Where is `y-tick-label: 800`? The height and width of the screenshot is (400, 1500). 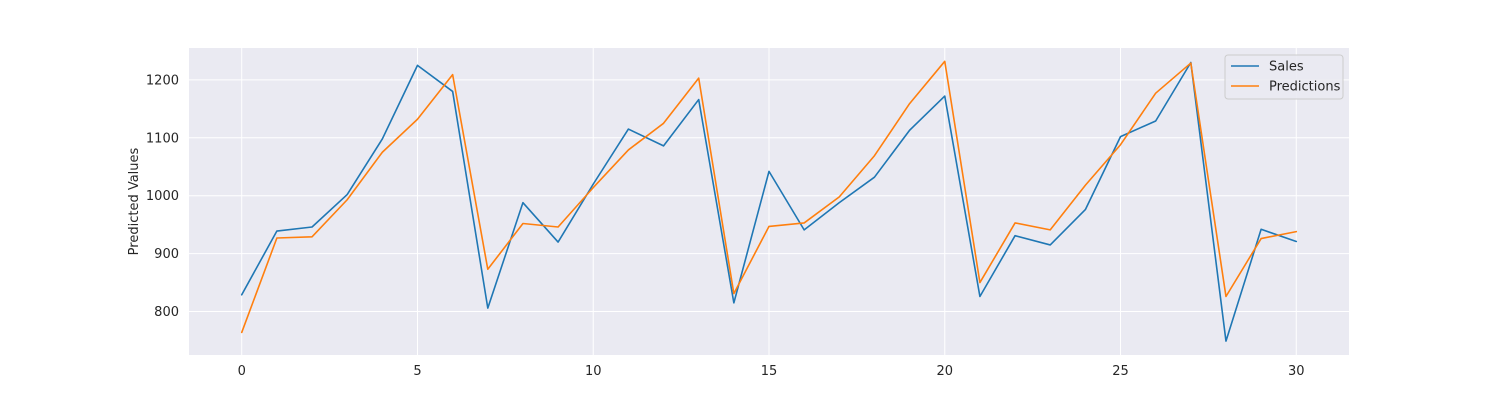 y-tick-label: 800 is located at coordinates (166, 312).